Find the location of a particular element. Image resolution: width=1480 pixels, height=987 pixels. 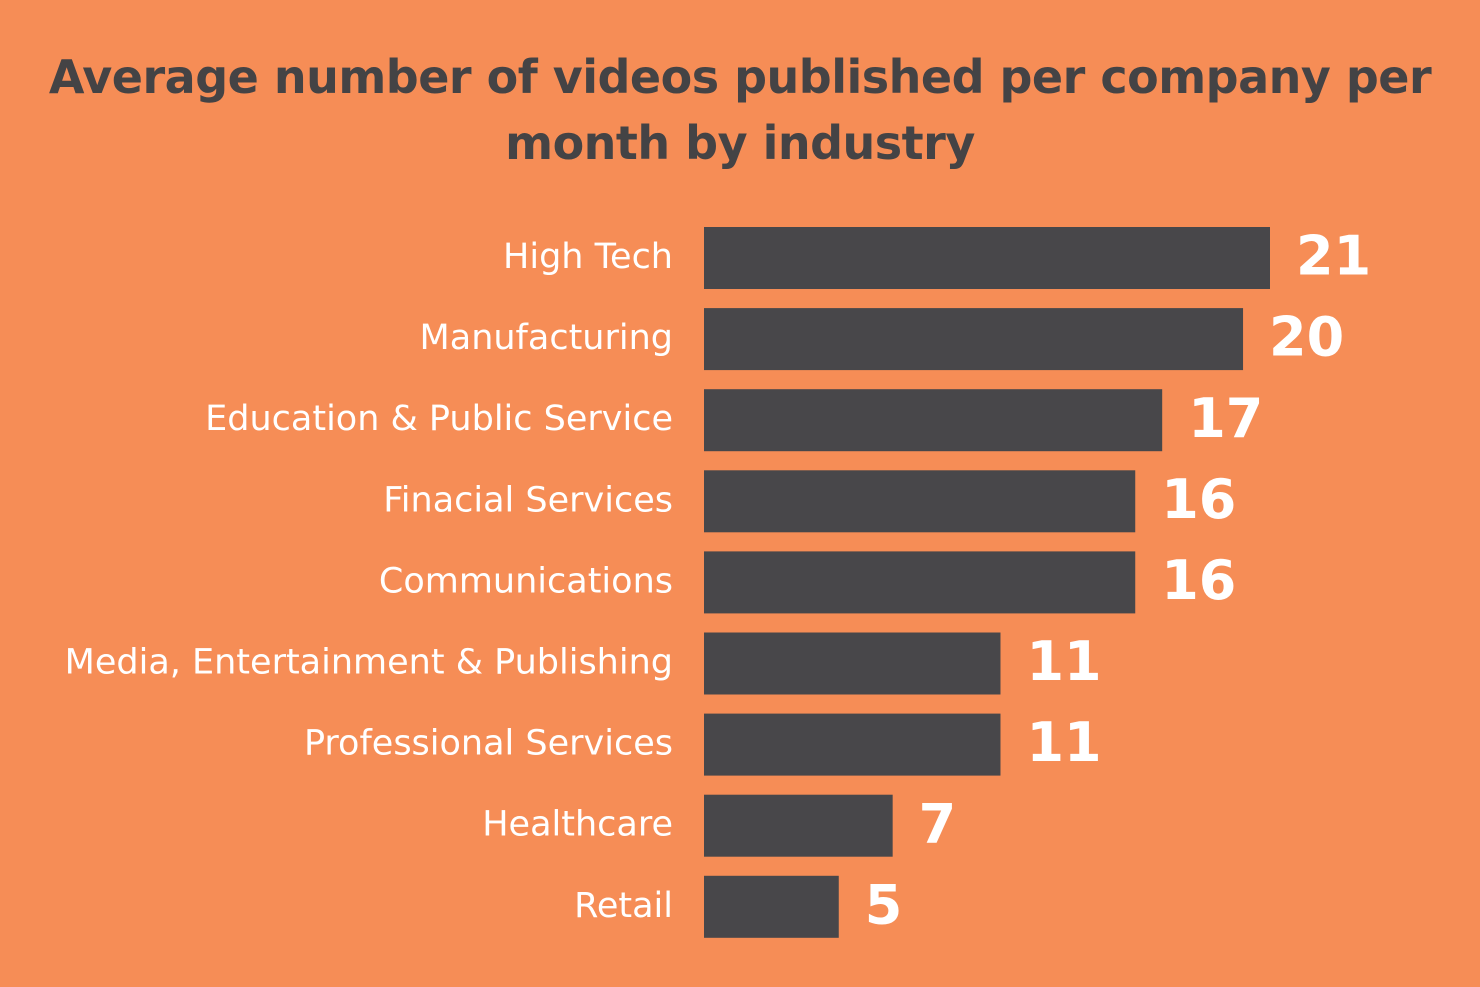

category-label: Education & Public Service is located at coordinates (439, 419).